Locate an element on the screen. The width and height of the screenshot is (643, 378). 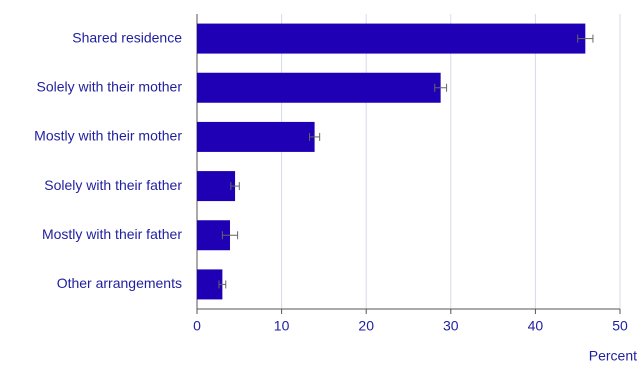
y-tick-label: Mostly with their father is located at coordinates (112, 234).